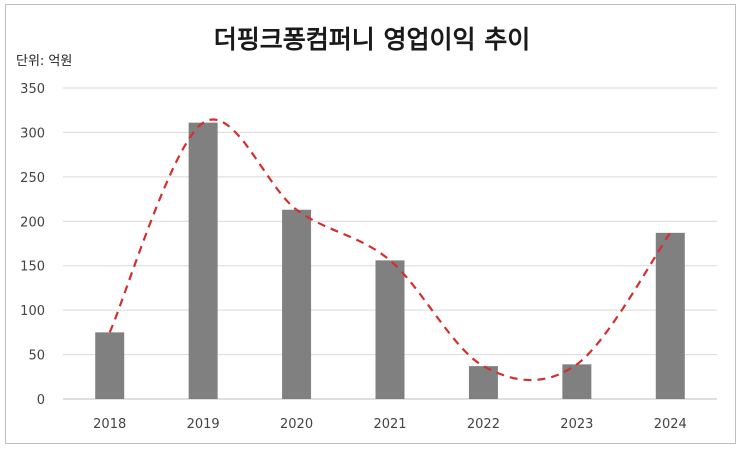 This screenshot has height=452, width=744. What do you see at coordinates (670, 315) in the screenshot?
I see `bar-2024` at bounding box center [670, 315].